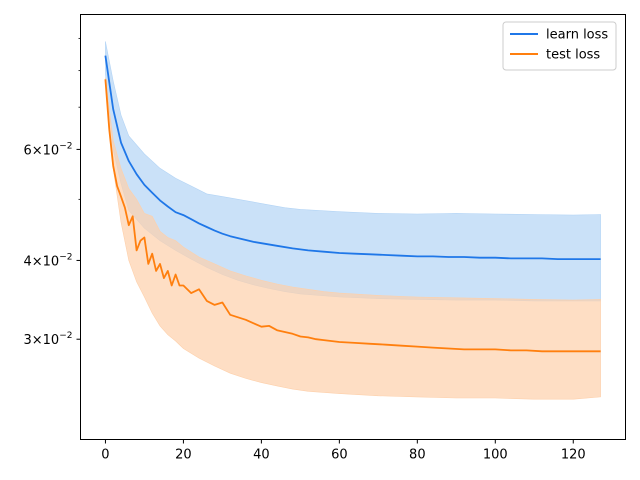 The image size is (640, 480). I want to click on legend: learn loss test loss, so click(559, 46).